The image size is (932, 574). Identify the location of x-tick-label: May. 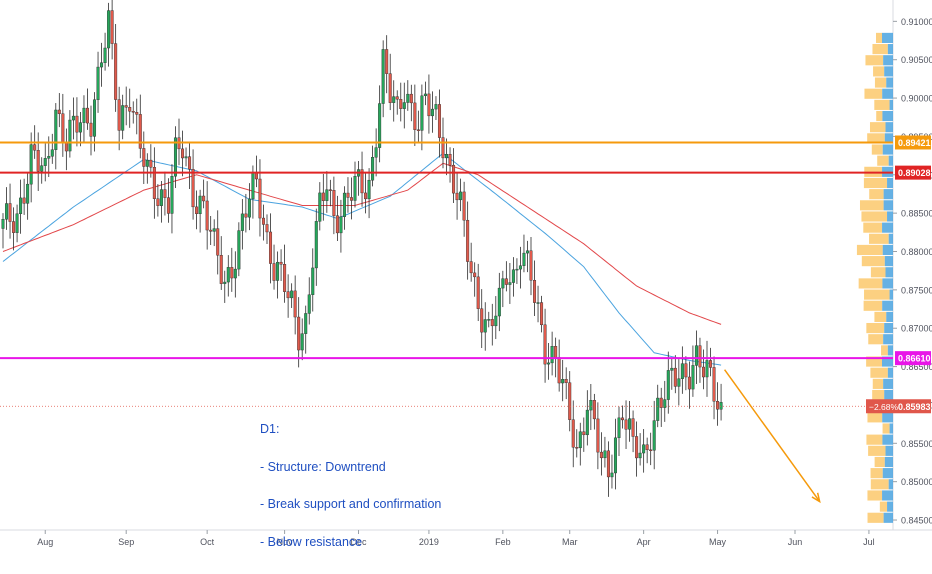
(718, 542).